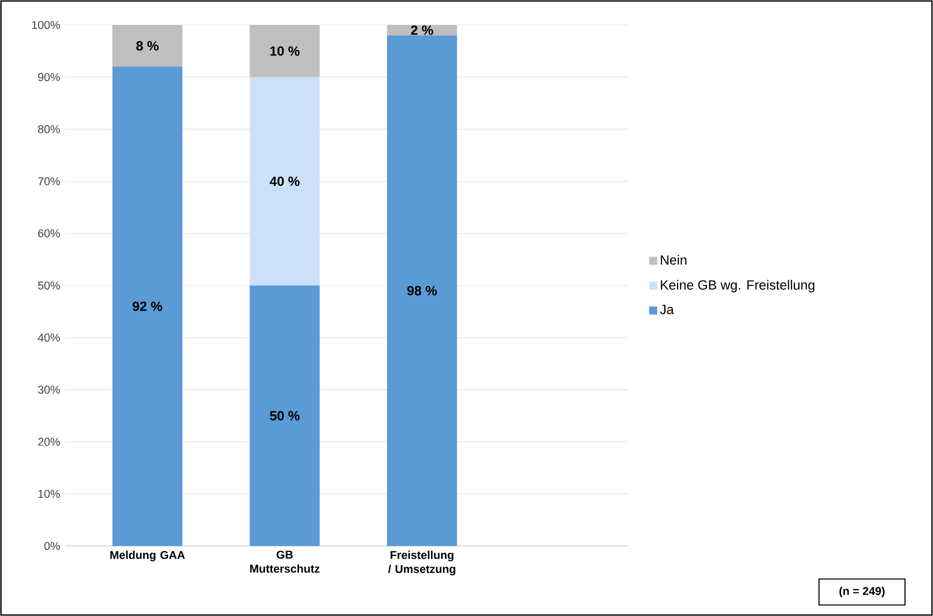 The image size is (933, 616). I want to click on x-tick-label: Meldung GAA, so click(147, 556).